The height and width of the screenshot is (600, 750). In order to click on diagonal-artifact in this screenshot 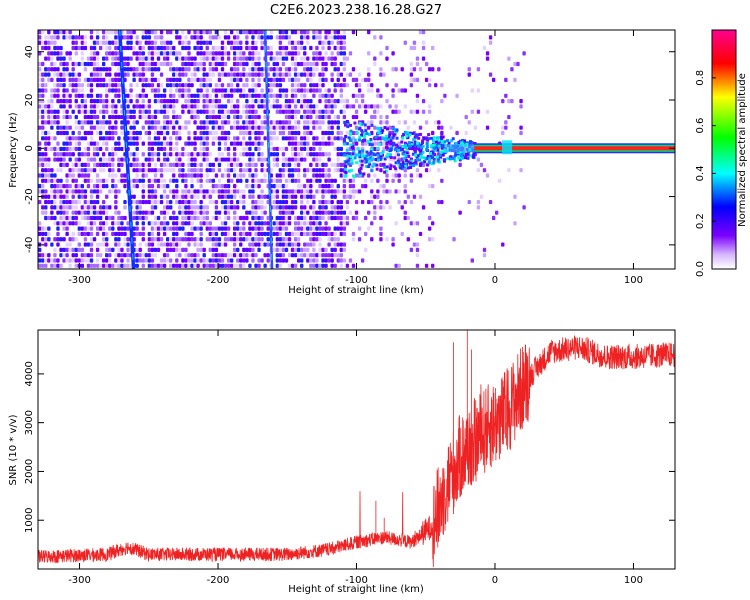, I will do `click(268, 149)`.